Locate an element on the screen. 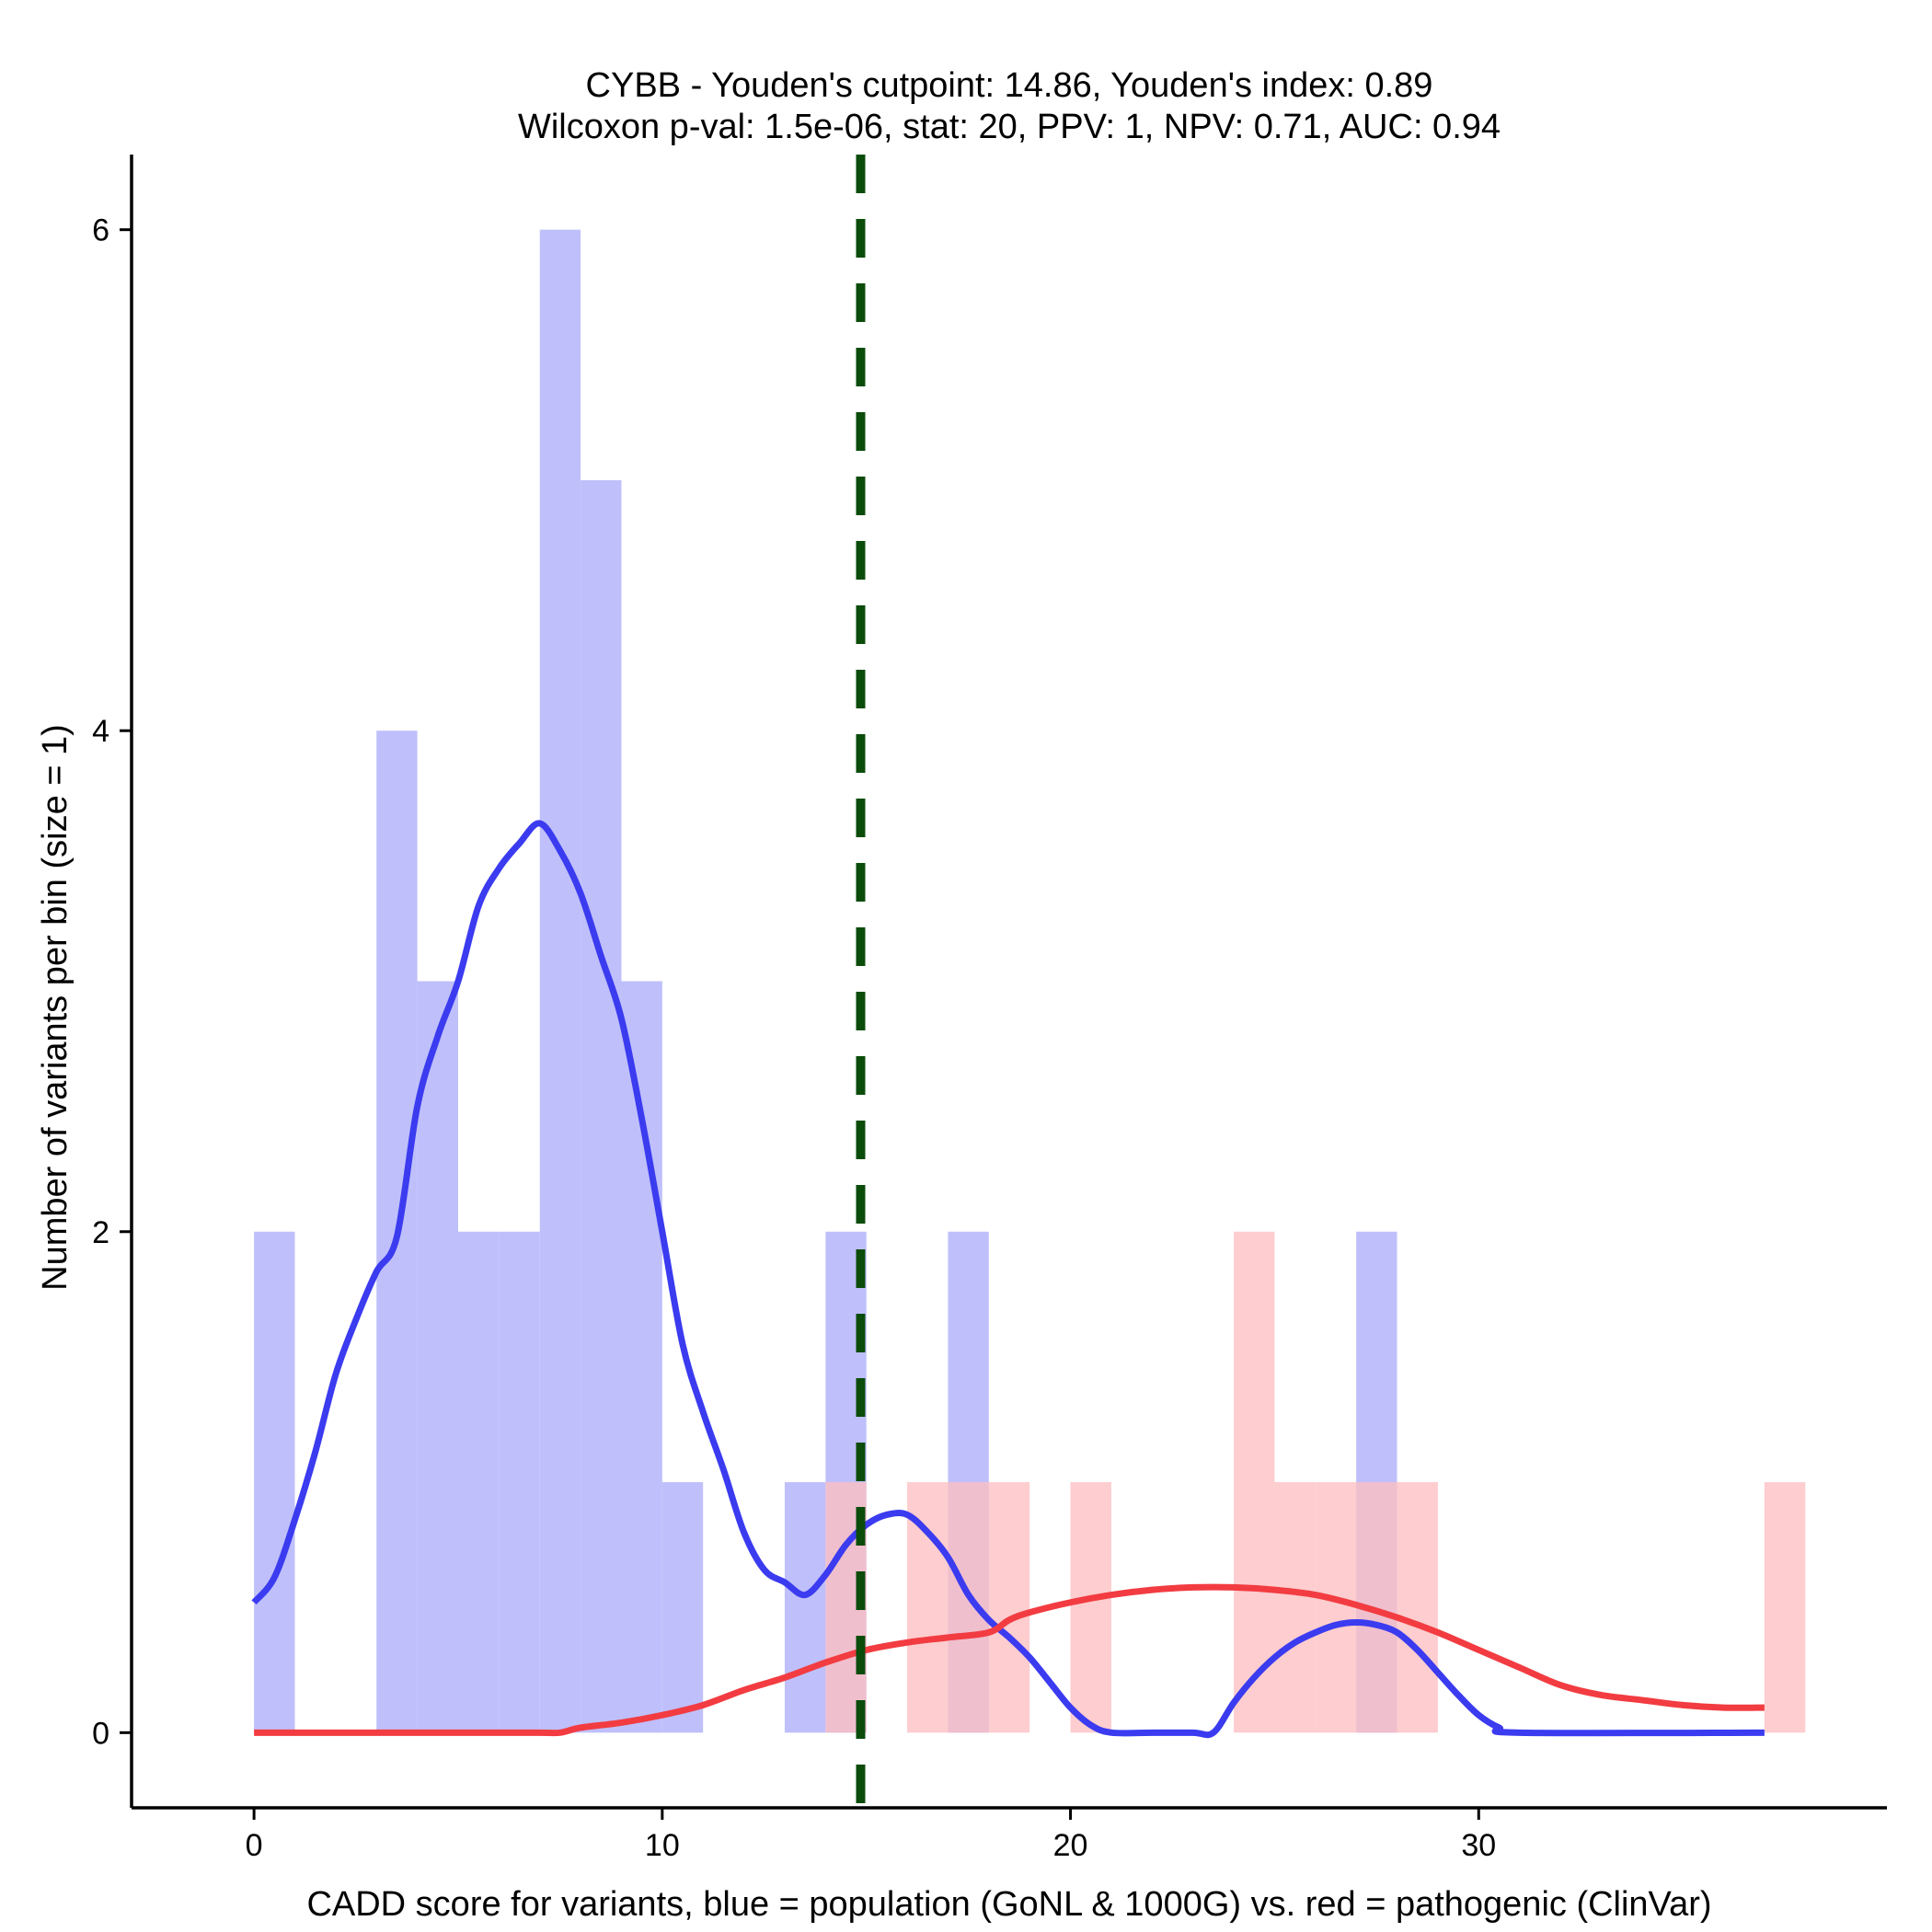  x-tick-label: 20 is located at coordinates (1070, 1845).